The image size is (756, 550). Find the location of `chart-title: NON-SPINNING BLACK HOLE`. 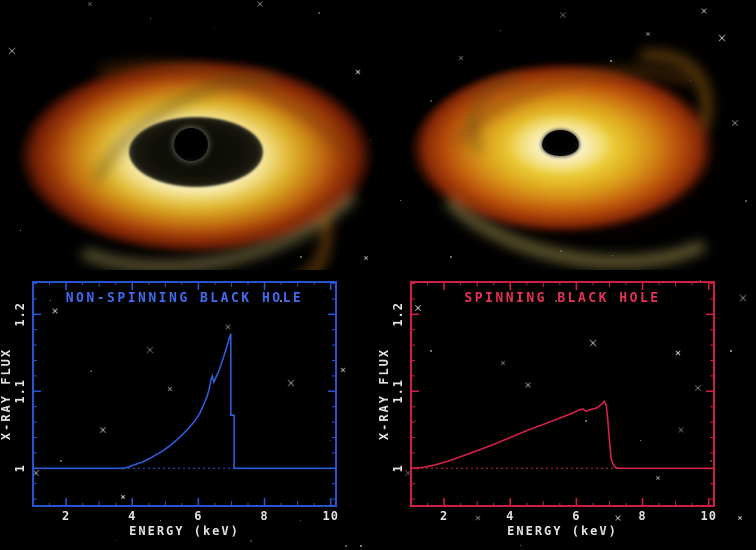

chart-title: NON-SPINNING BLACK HOLE is located at coordinates (185, 298).